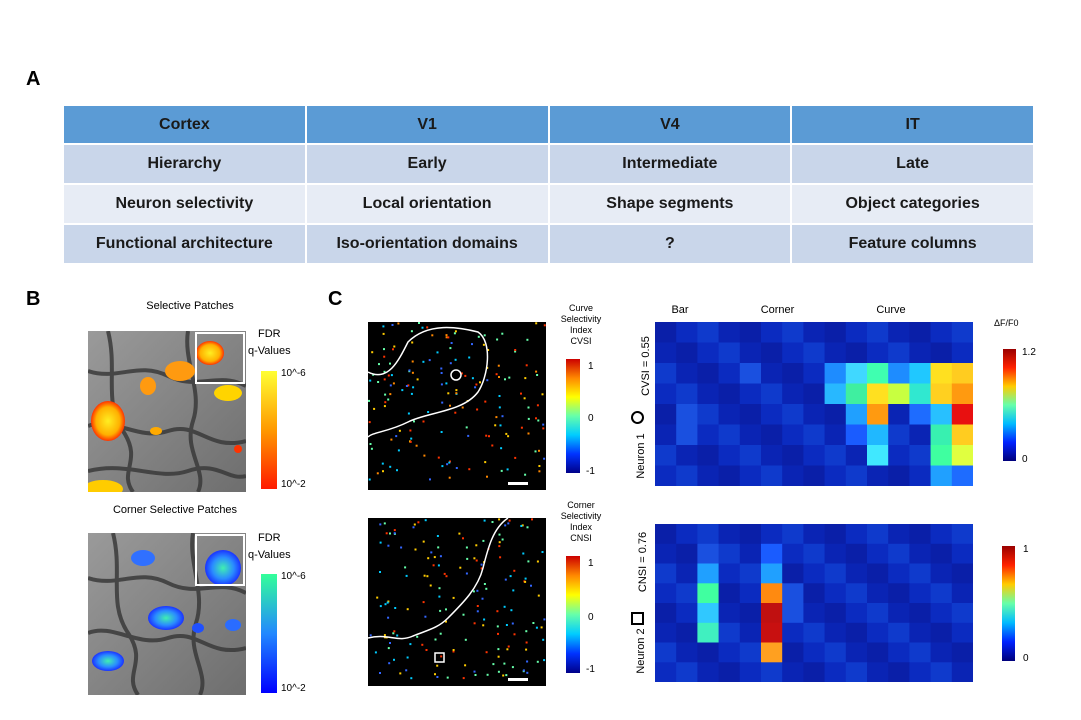 This screenshot has width=1081, height=720. What do you see at coordinates (1025, 459) in the screenshot?
I see `neuron1-scale-min: 0` at bounding box center [1025, 459].